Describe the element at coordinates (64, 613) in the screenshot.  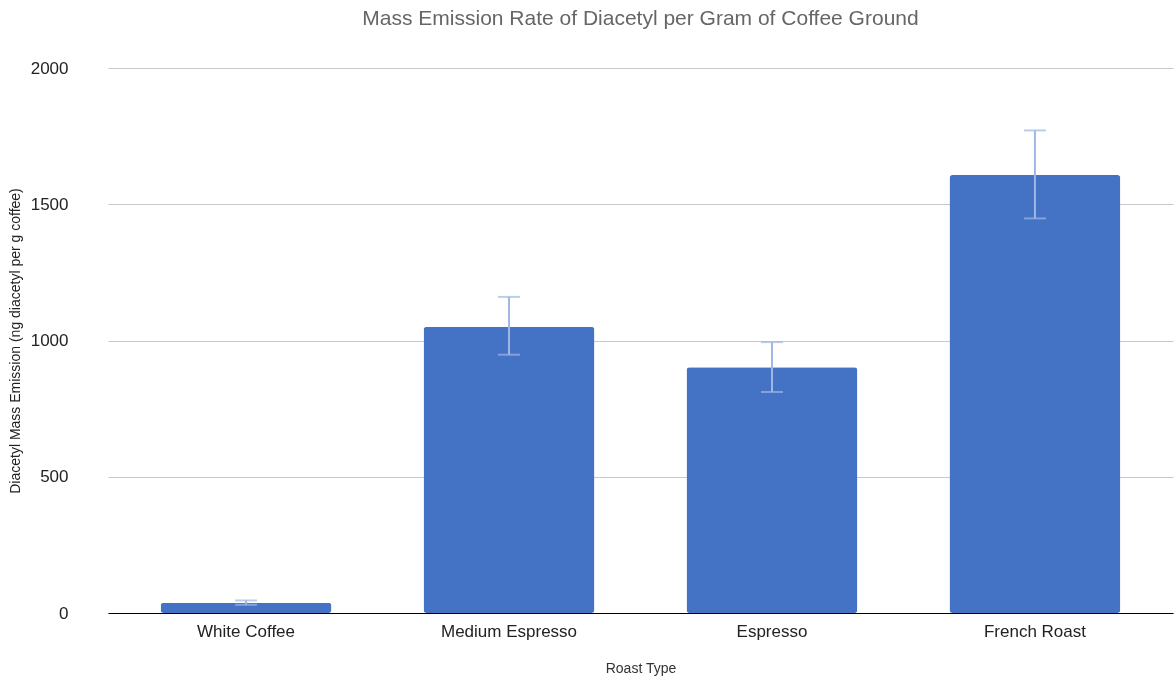
I see `y-tick-label: 0` at that location.